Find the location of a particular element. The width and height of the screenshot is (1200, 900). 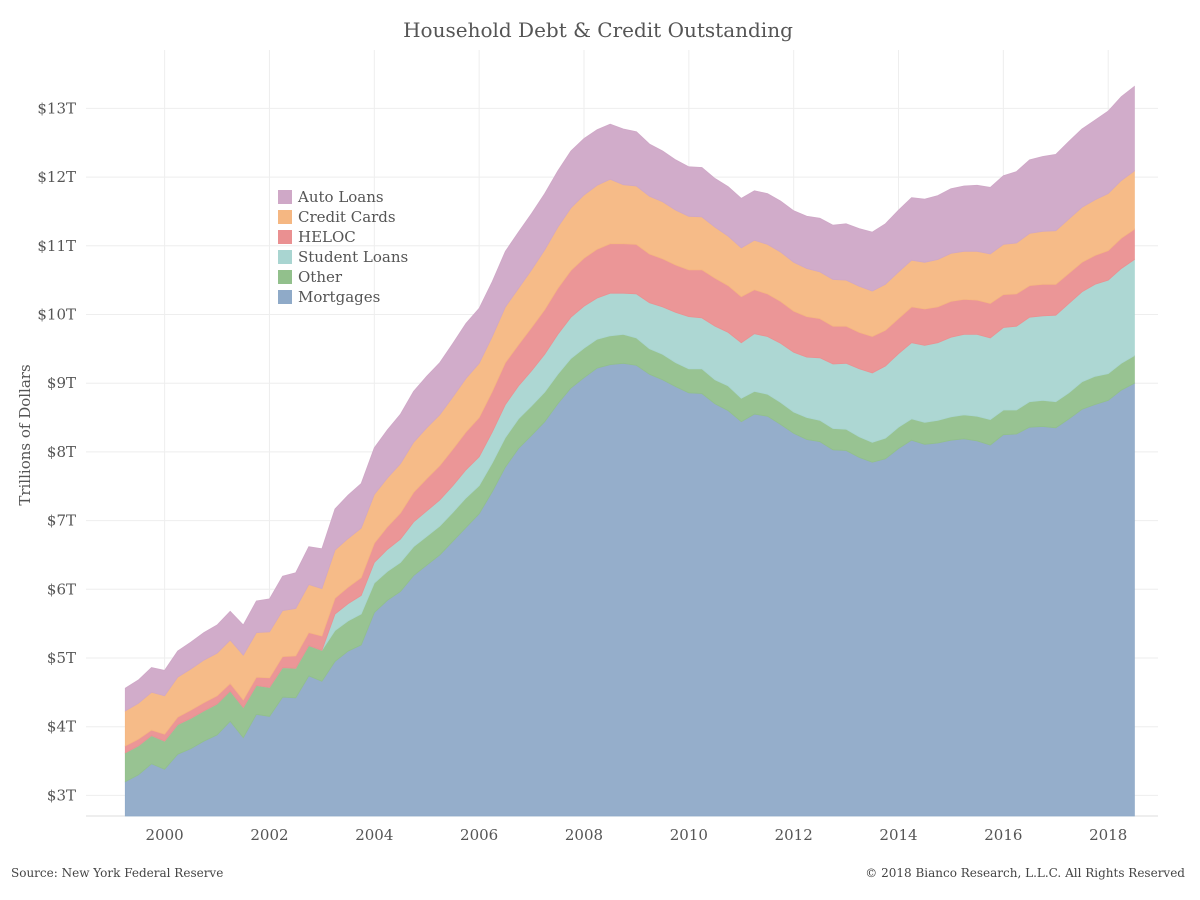

y-tick-label: $8T is located at coordinates (61, 452).